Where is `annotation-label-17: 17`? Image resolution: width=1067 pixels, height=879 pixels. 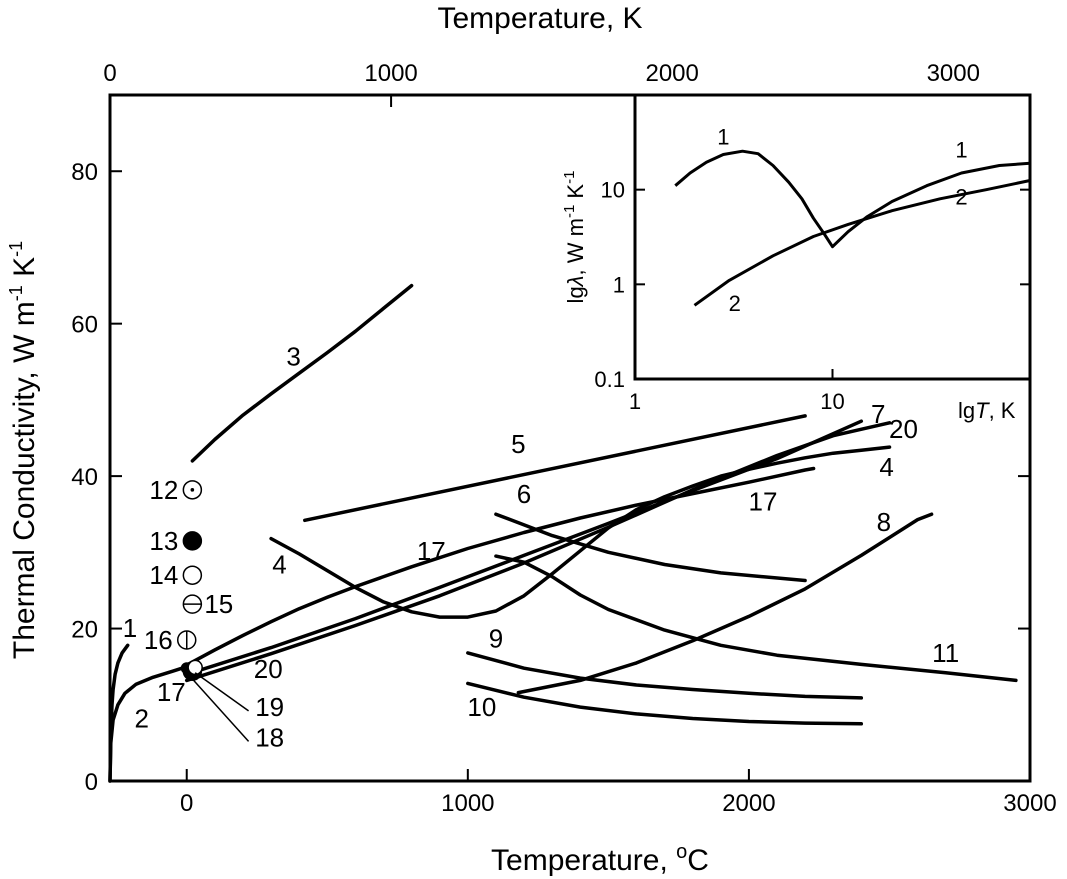 annotation-label-17: 17 is located at coordinates (171, 692).